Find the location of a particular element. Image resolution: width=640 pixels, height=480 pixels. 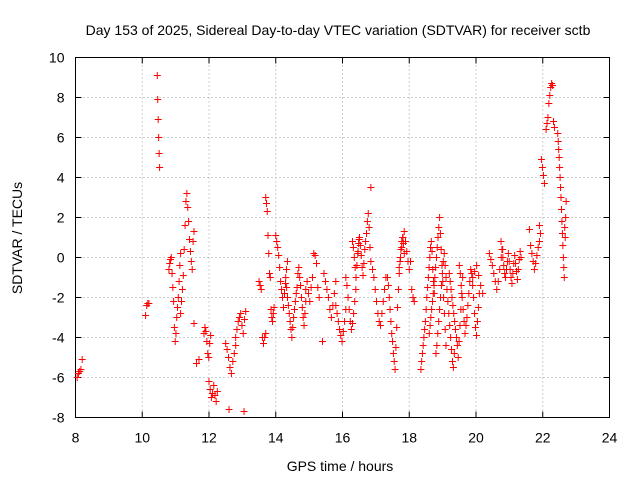

y-tick-label: -2 is located at coordinates (58, 298).